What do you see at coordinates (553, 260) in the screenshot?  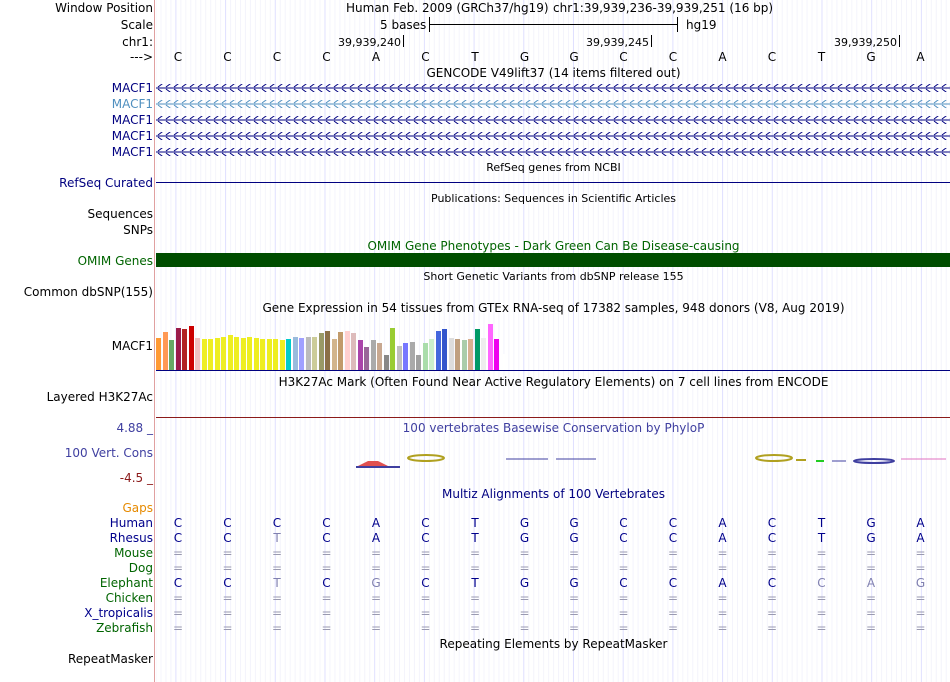 I see `omim-phenotype-bar` at bounding box center [553, 260].